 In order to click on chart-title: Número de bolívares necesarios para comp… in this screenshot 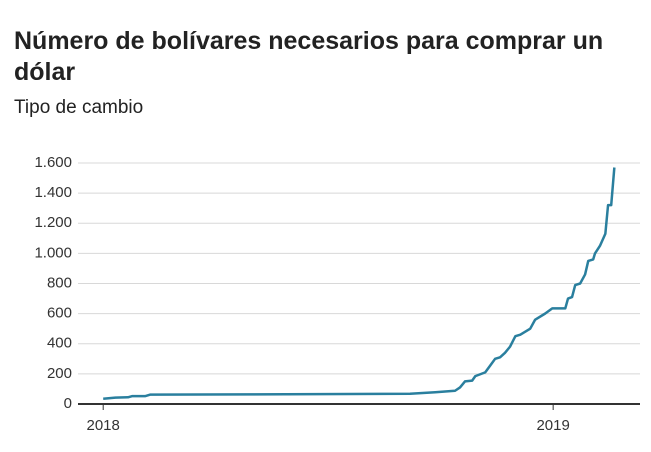, I will do `click(309, 56)`.